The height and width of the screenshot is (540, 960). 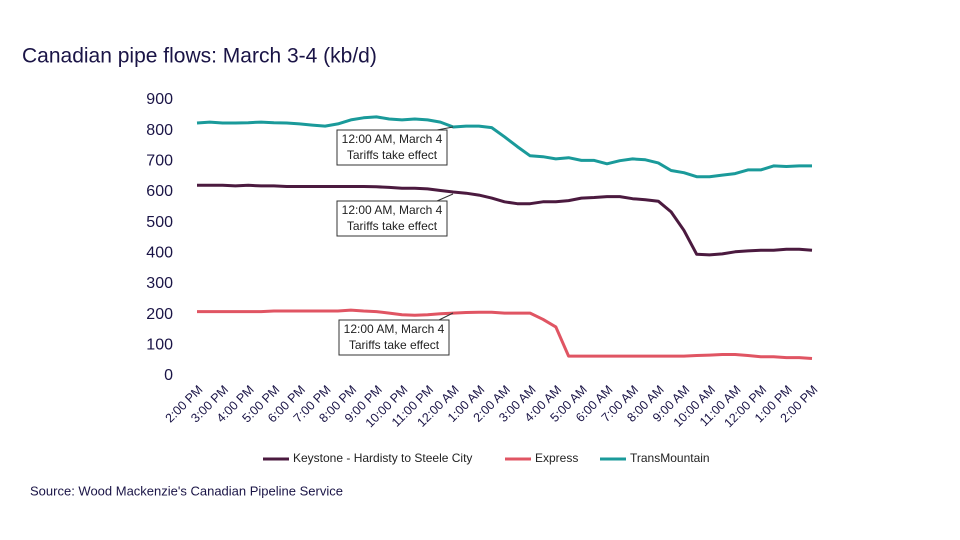 What do you see at coordinates (168, 375) in the screenshot?
I see `y-tick-label: 0` at bounding box center [168, 375].